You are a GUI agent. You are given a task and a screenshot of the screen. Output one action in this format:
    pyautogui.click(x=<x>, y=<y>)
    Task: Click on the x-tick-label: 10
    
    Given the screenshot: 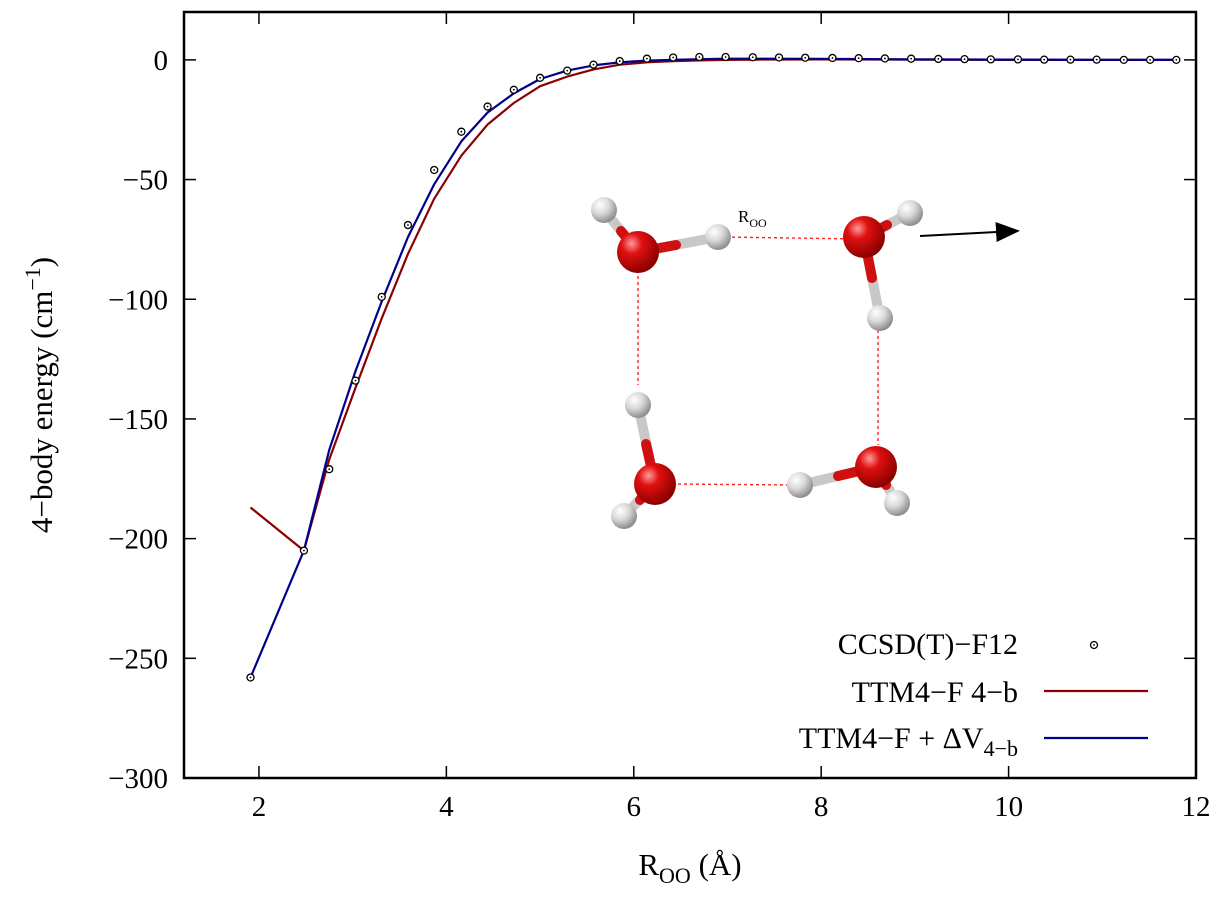 What is the action you would take?
    pyautogui.click(x=1008, y=807)
    